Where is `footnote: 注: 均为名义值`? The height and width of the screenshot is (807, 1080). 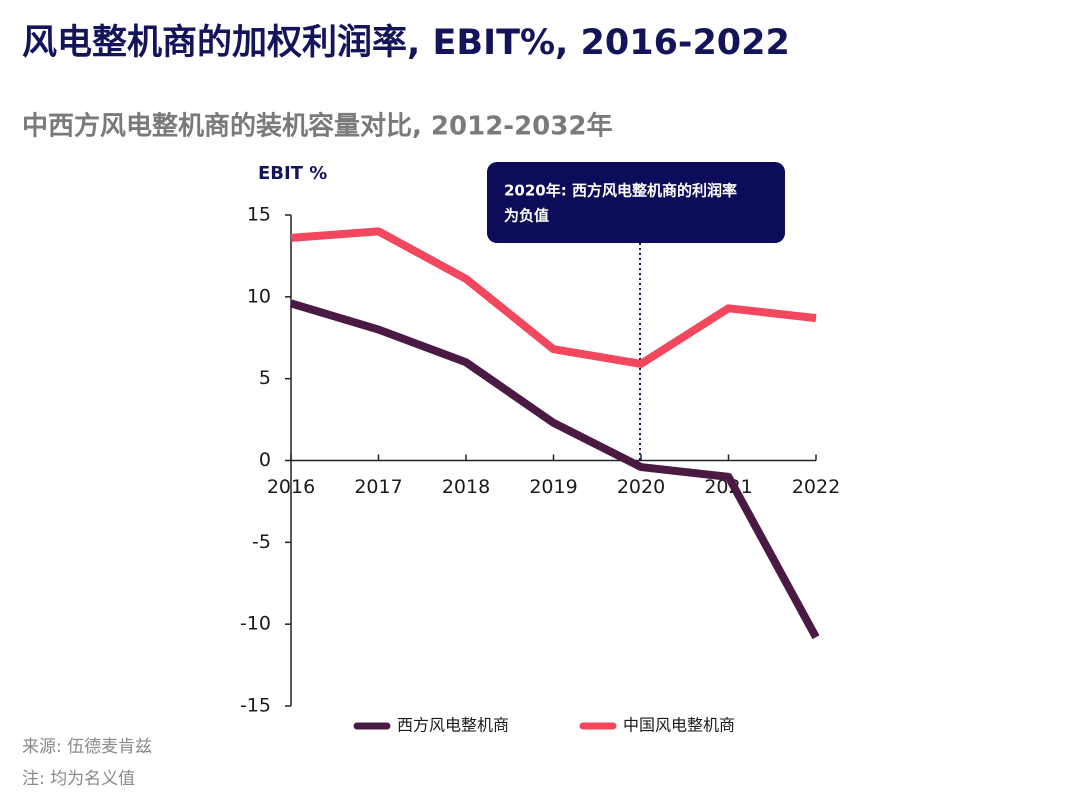 footnote: 注: 均为名义值 is located at coordinates (78, 779).